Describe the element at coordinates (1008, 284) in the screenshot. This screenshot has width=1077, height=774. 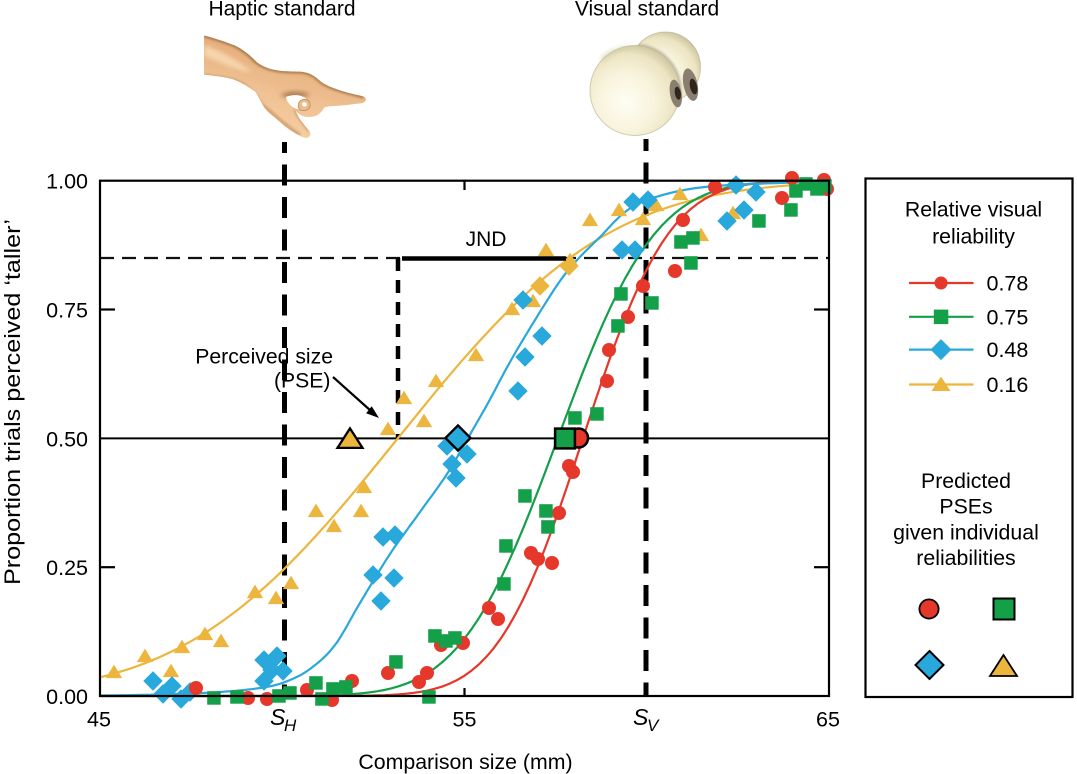
I see `svg-text: 0.78` at that location.